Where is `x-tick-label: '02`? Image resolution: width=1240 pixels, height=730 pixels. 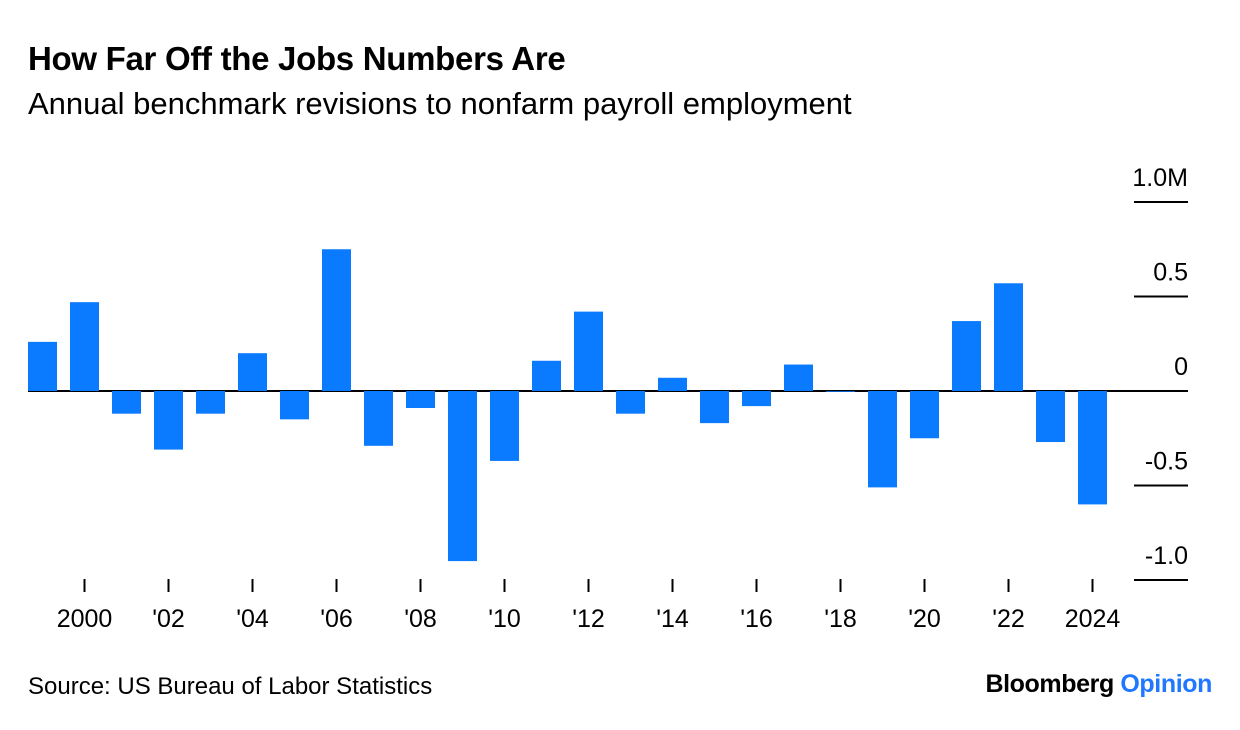 x-tick-label: '02 is located at coordinates (168, 619).